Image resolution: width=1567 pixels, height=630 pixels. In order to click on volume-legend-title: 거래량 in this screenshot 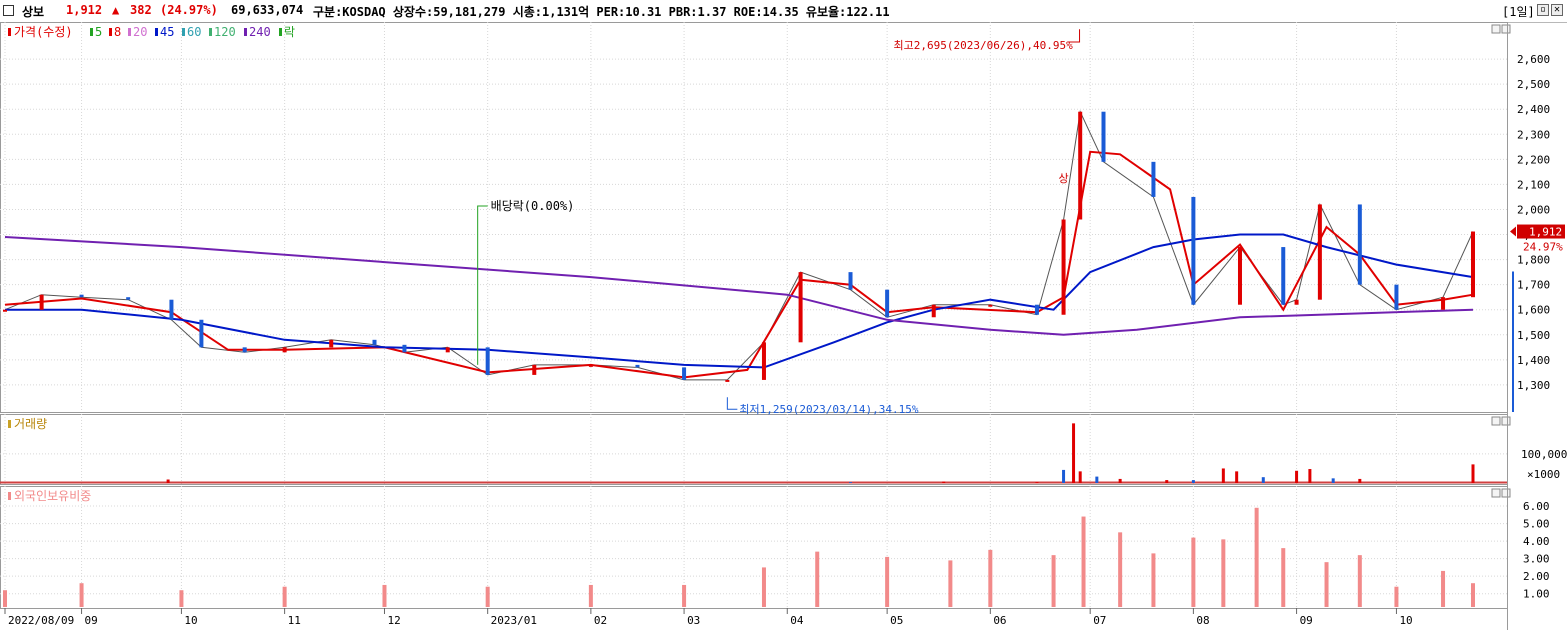, I will do `click(30, 424)`.